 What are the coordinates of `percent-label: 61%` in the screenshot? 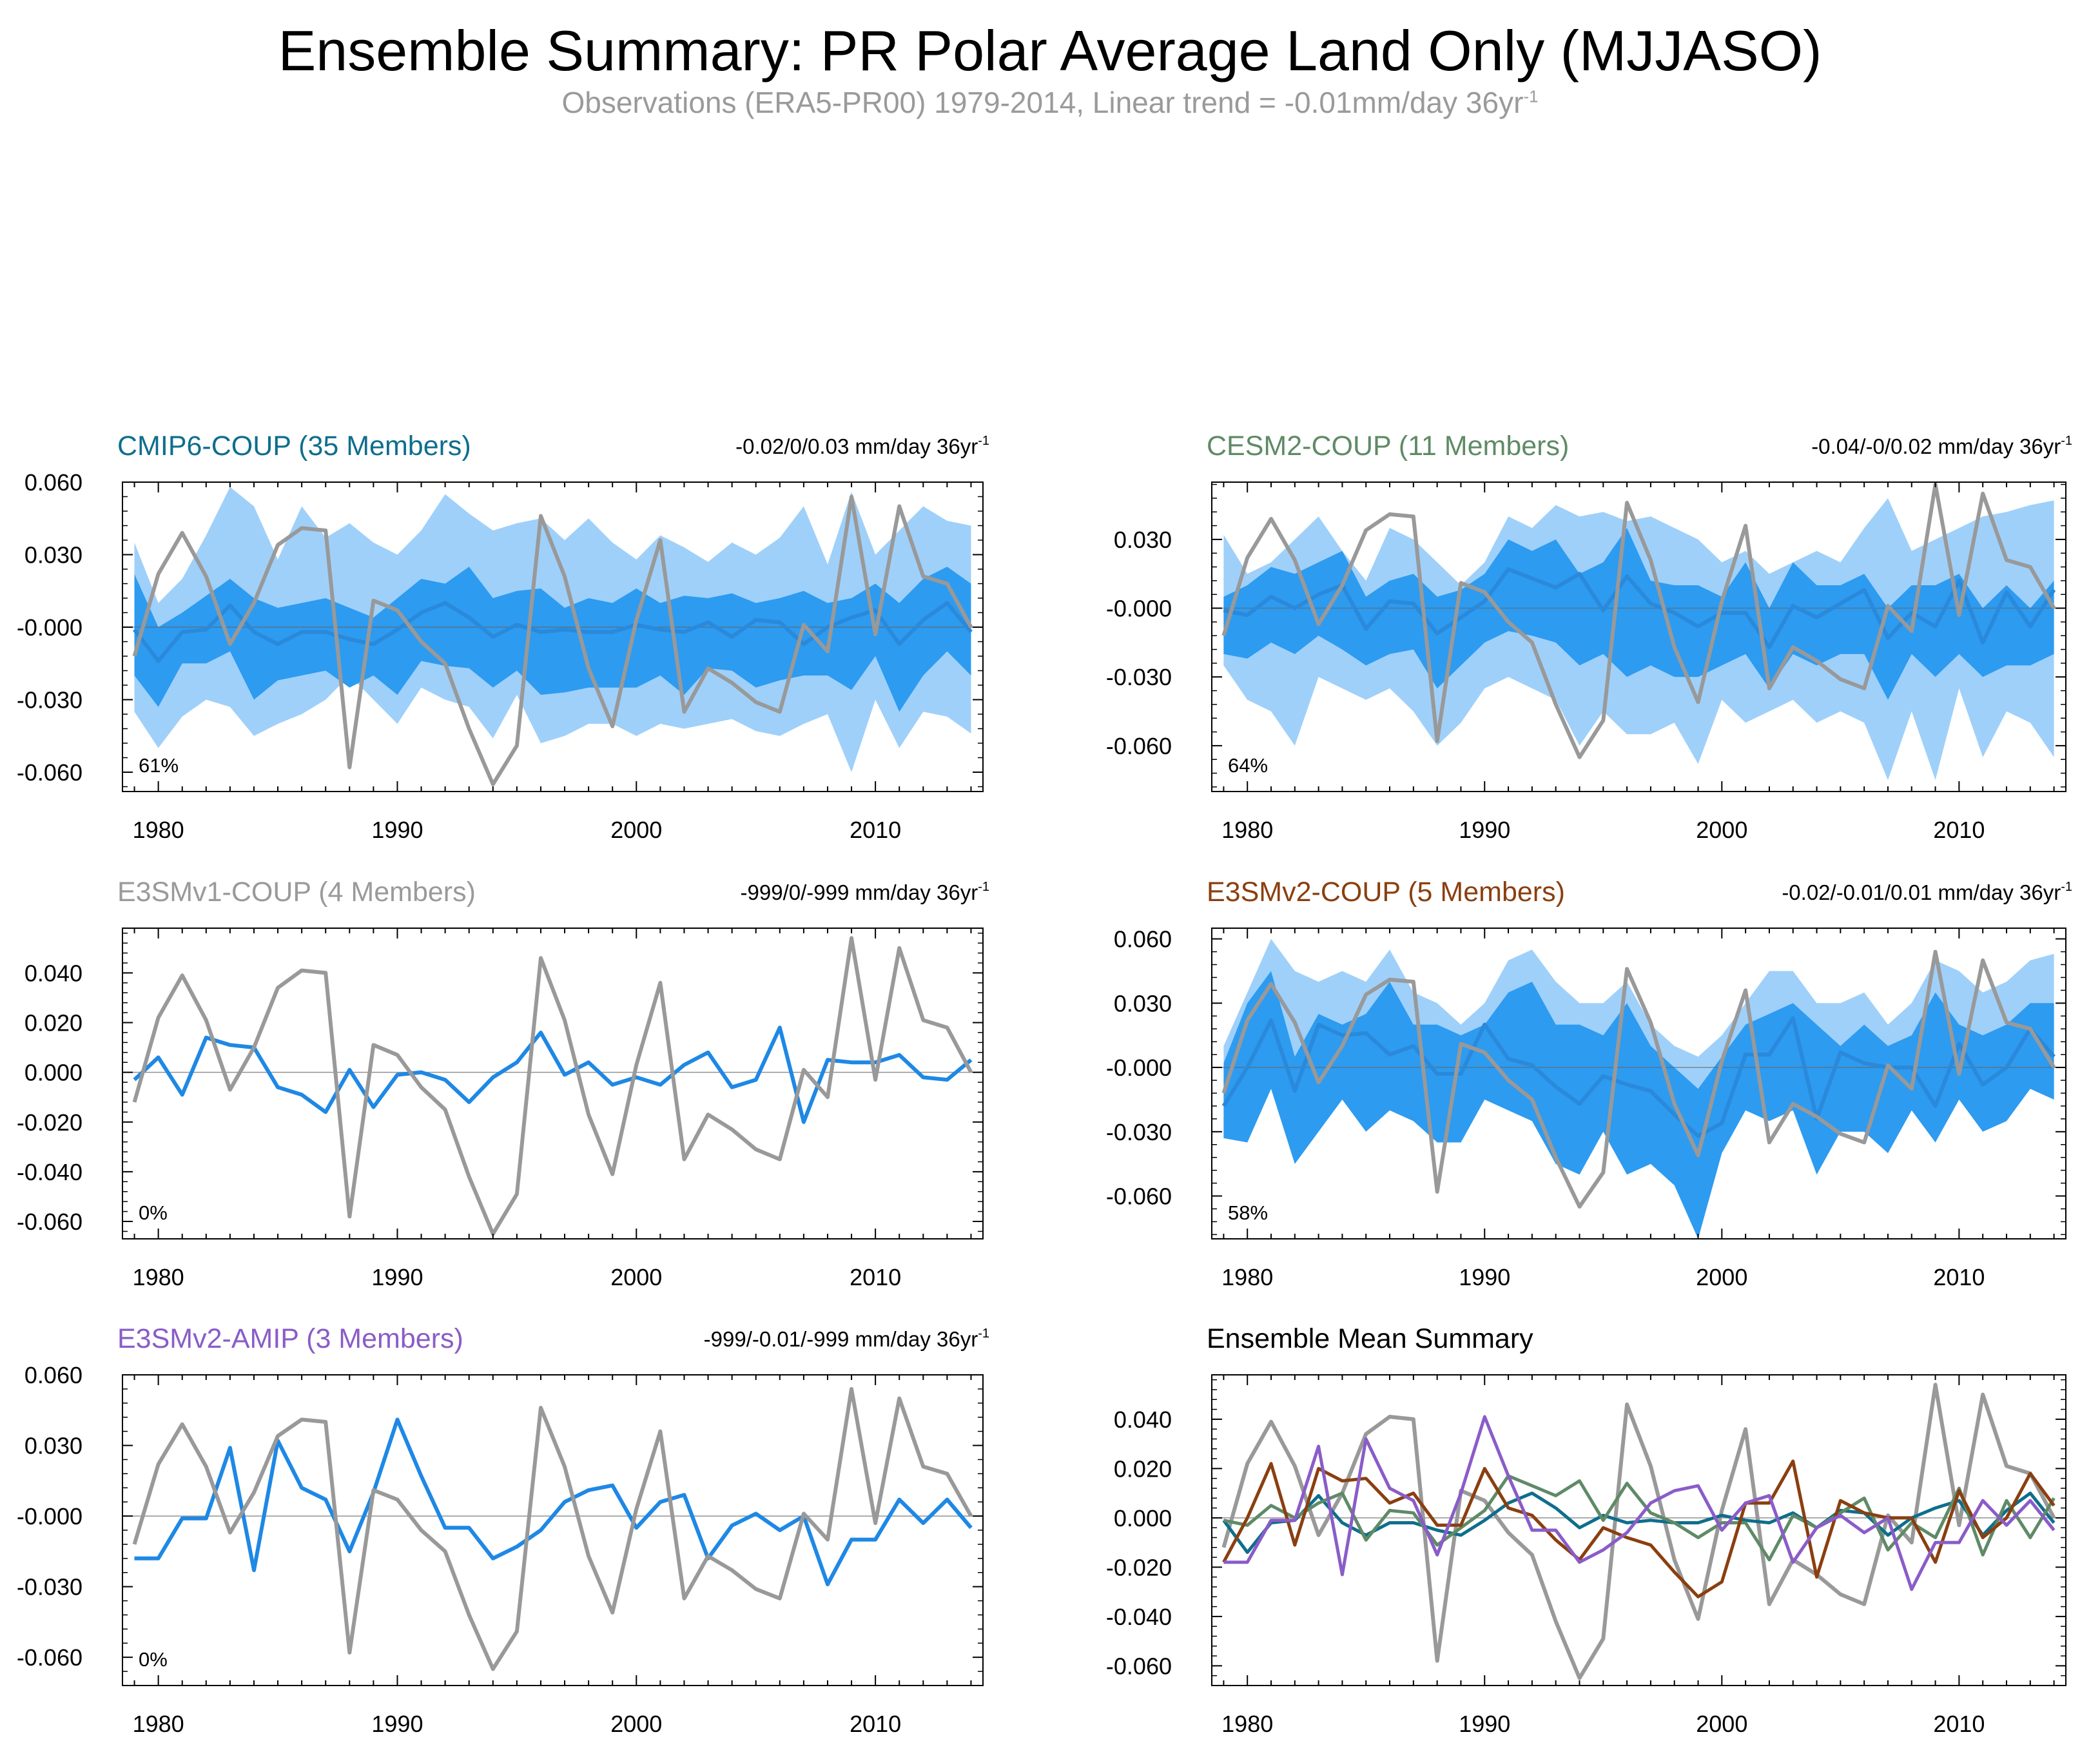 It's located at (159, 765).